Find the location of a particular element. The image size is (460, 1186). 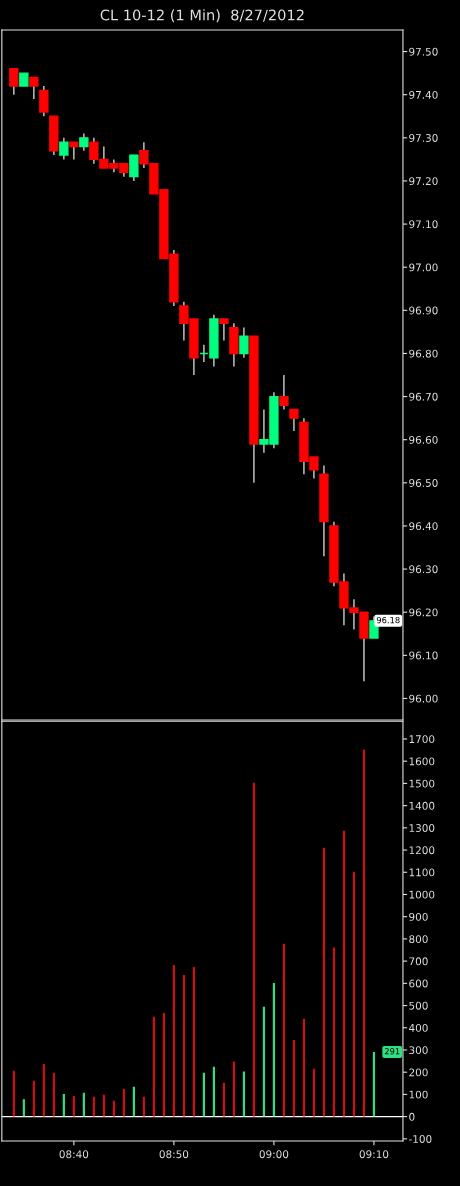

y-tick-label: 900 is located at coordinates (418, 916).